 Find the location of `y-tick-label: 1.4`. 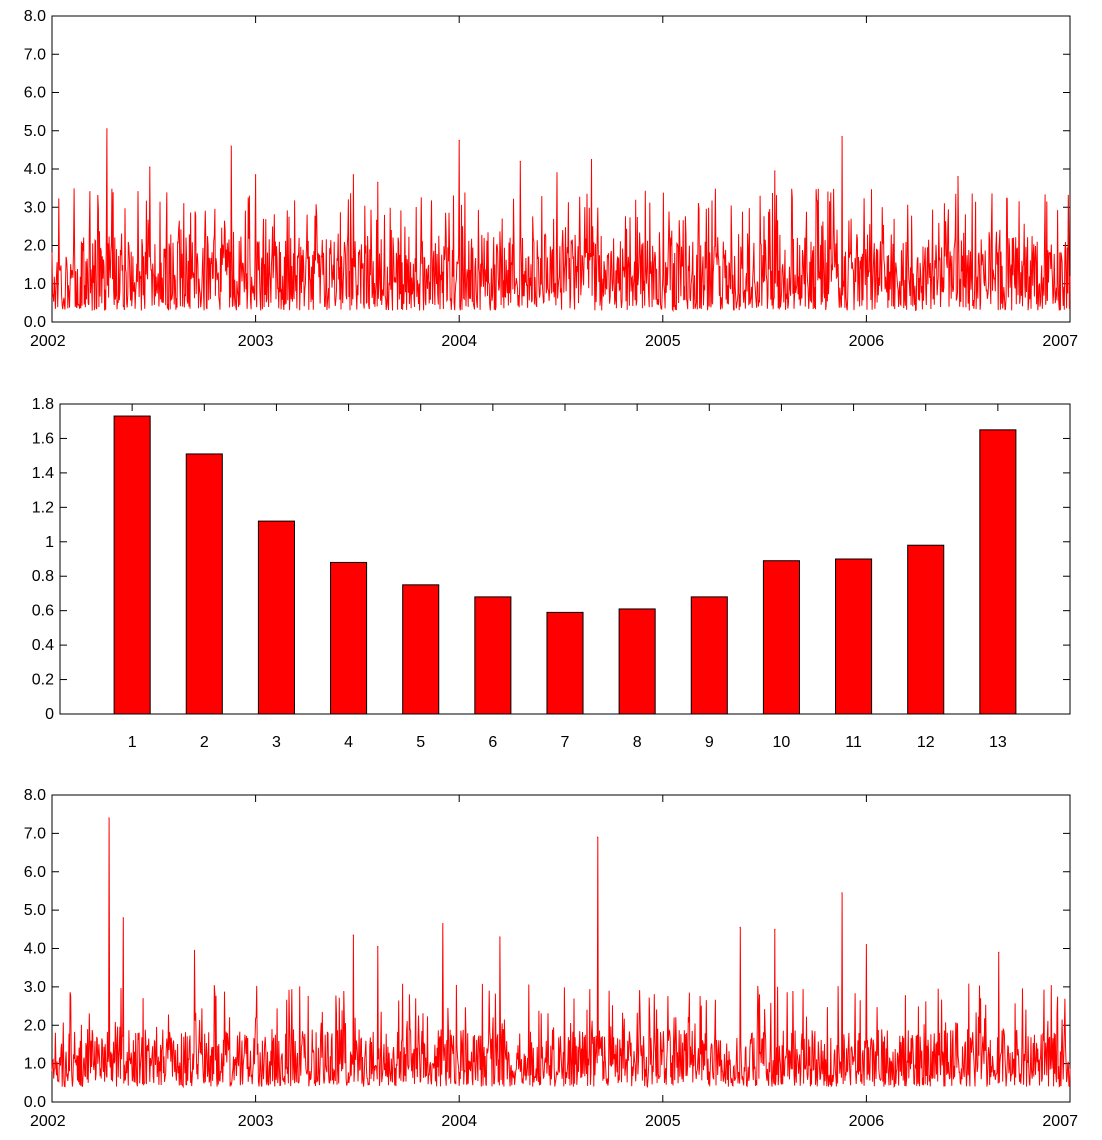

y-tick-label: 1.4 is located at coordinates (43, 473).